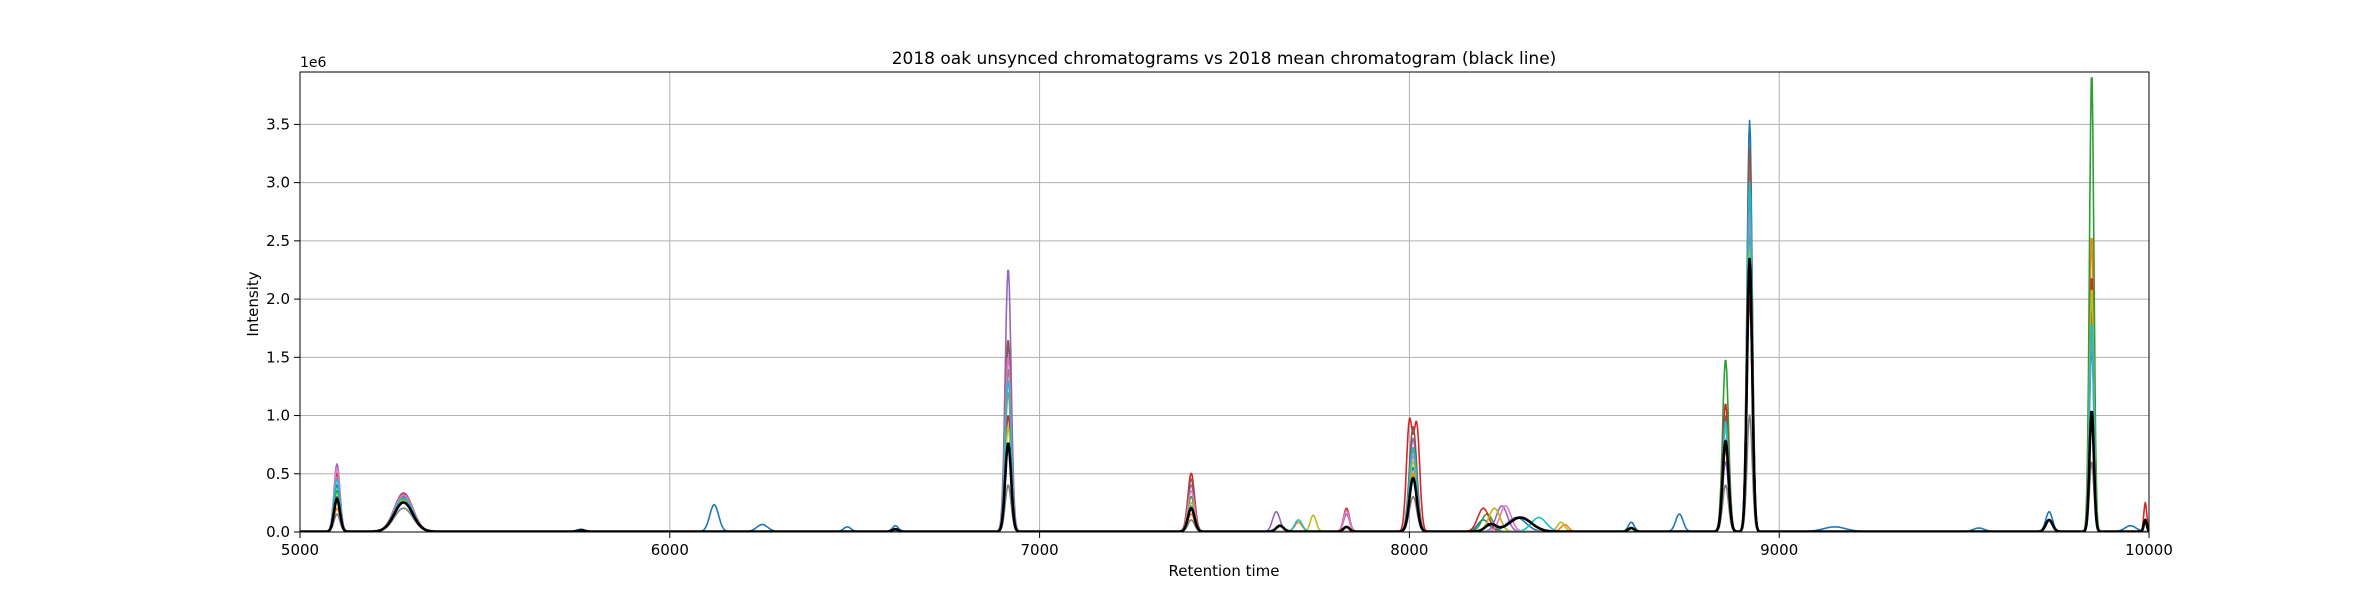 Image resolution: width=2380 pixels, height=600 pixels. Describe the element at coordinates (1409, 550) in the screenshot. I see `x-tick-label: 8000` at that location.